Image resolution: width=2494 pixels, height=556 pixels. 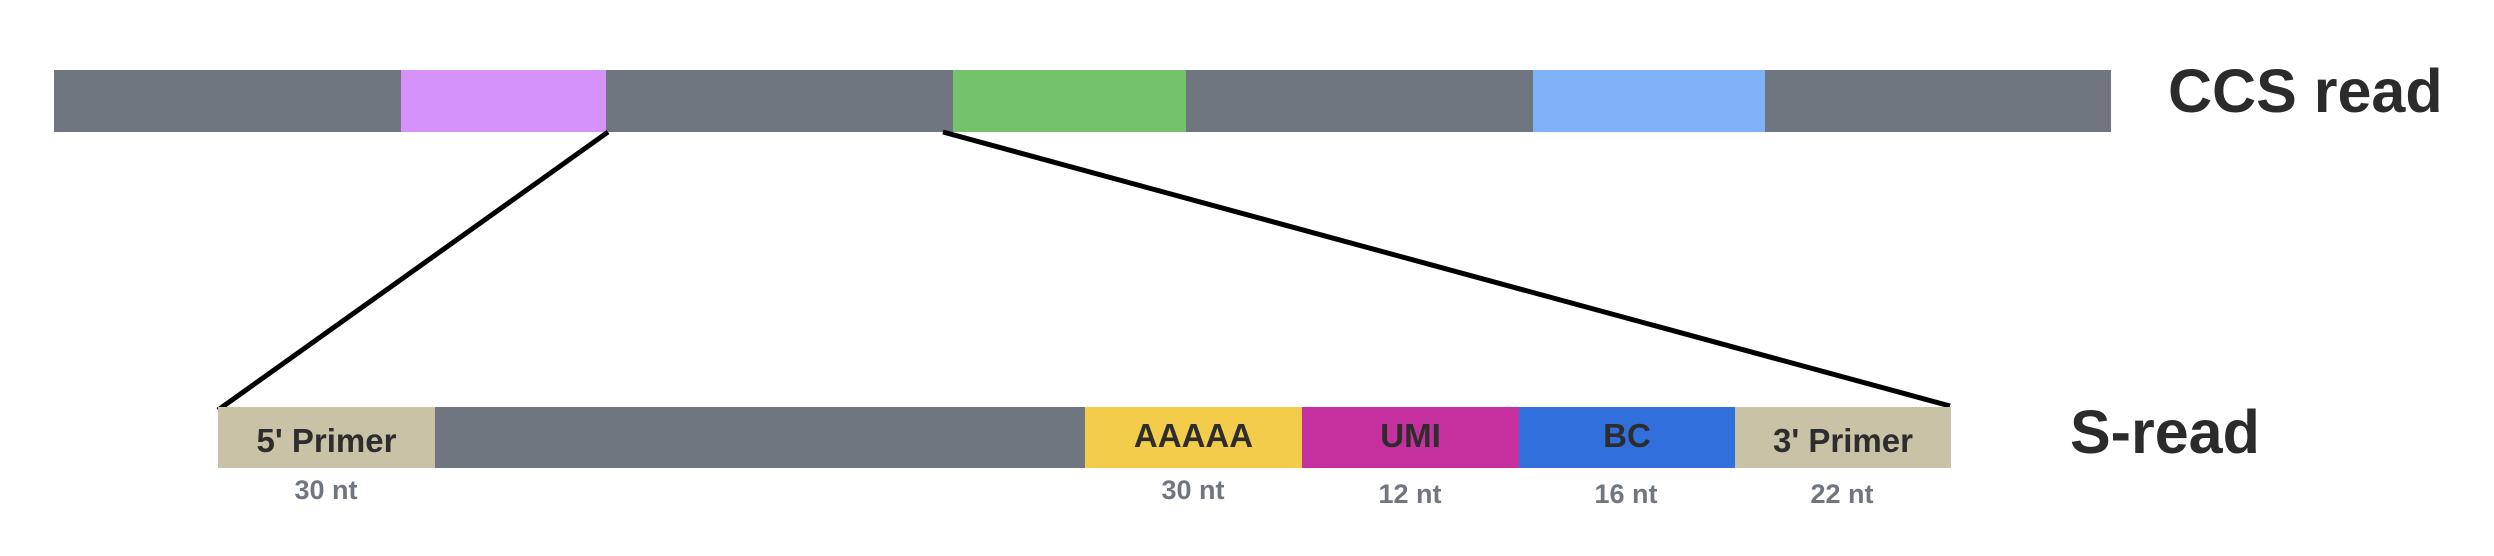 I want to click on s-segment-umi-length: 12 nt, so click(x=1410, y=494).